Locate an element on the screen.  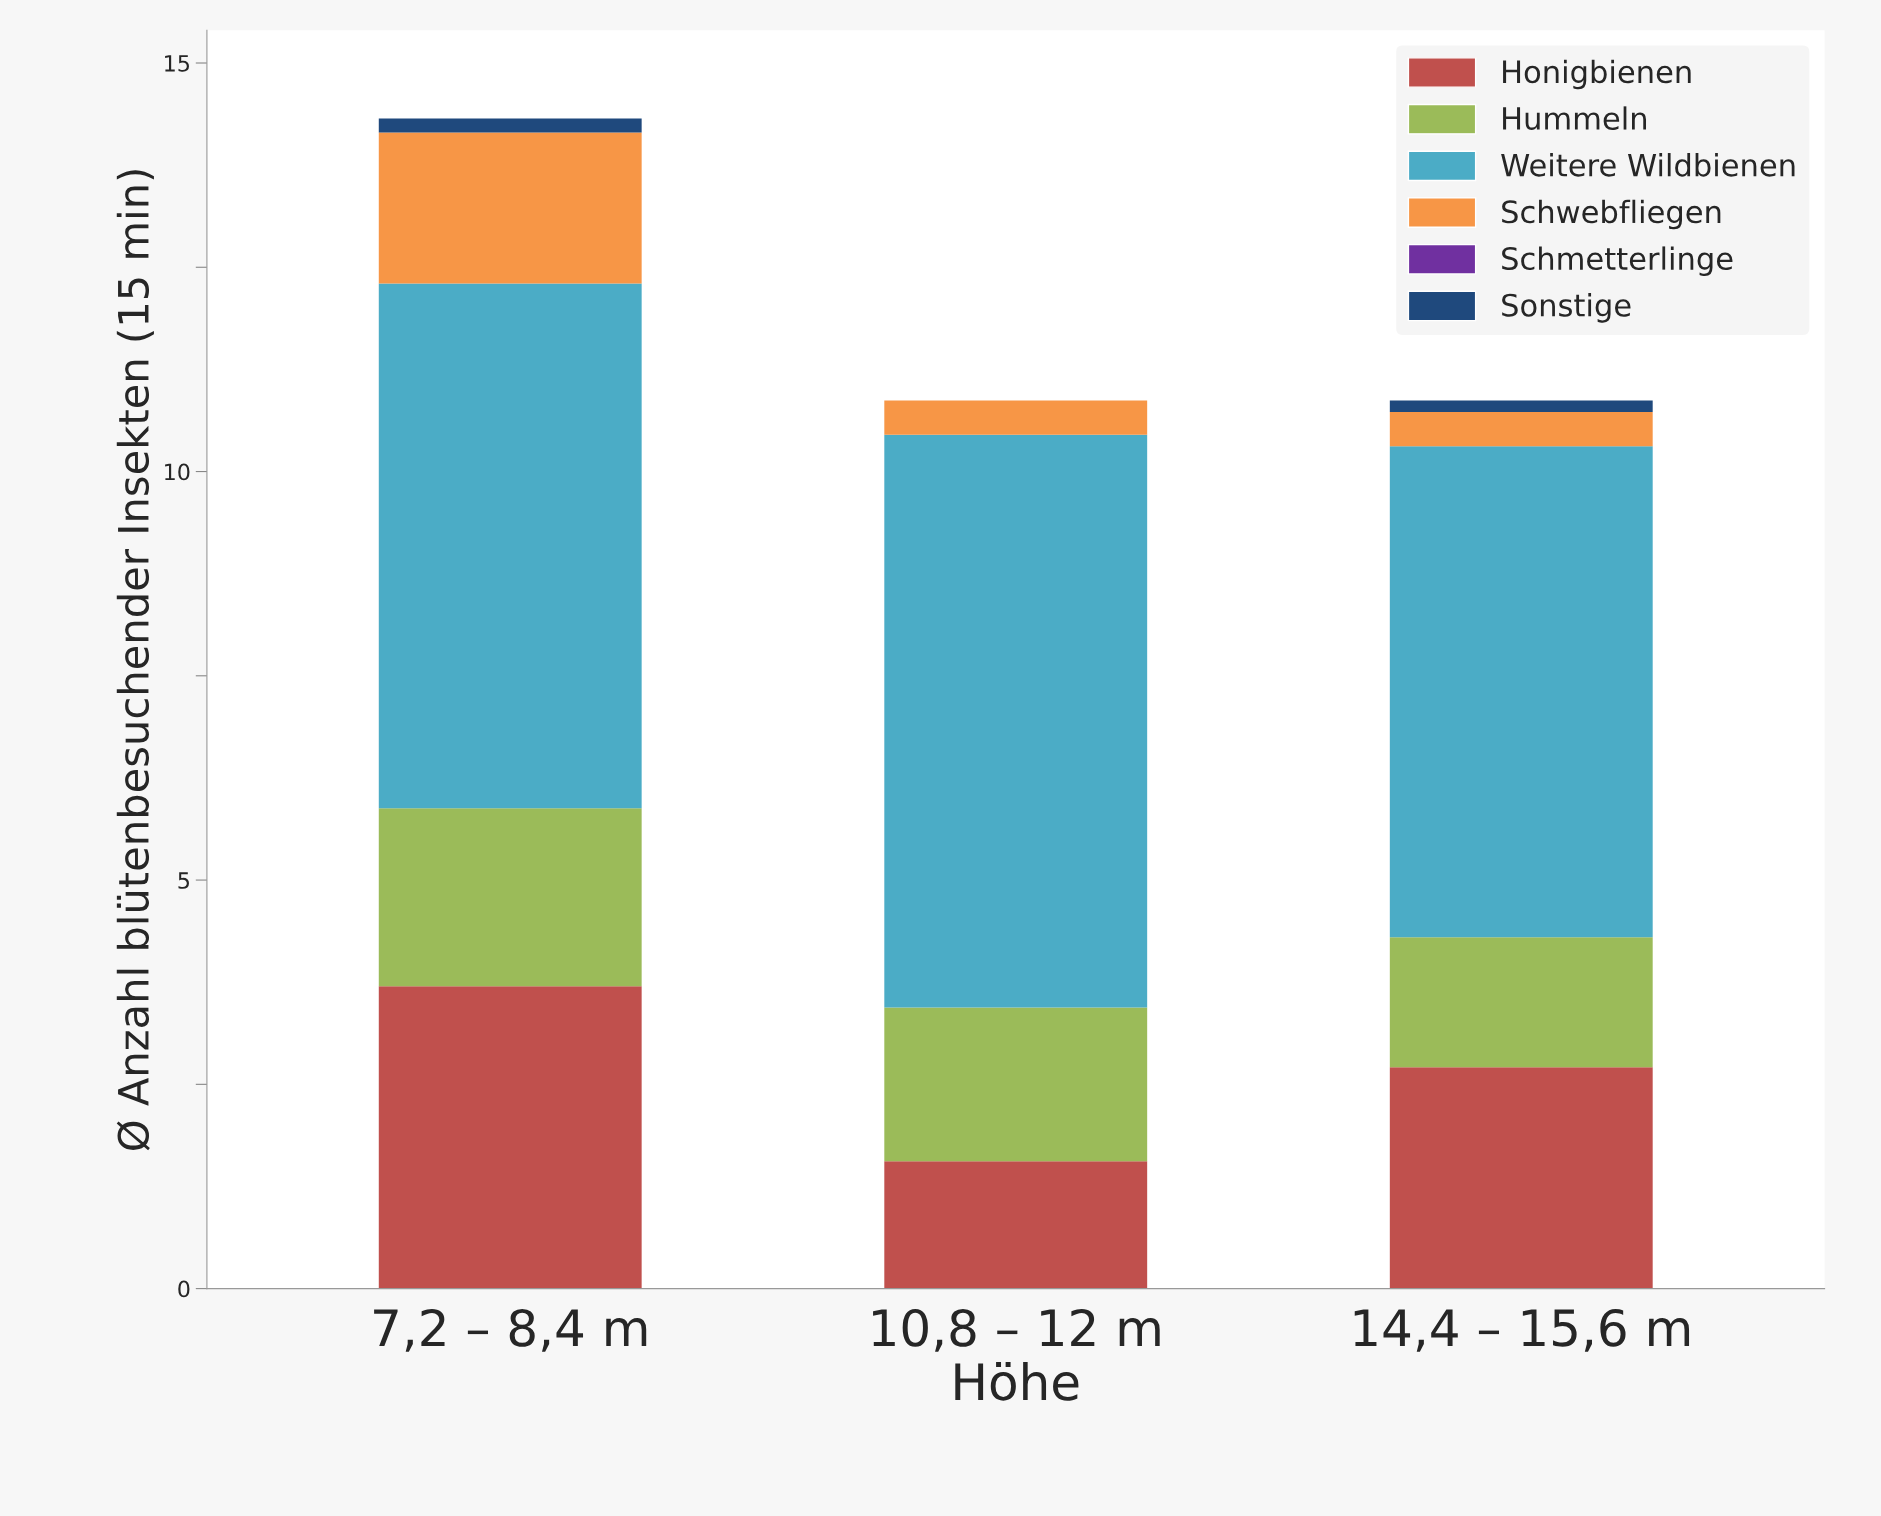
x-tick-label: 10,8 – 12 m is located at coordinates (1016, 1330).